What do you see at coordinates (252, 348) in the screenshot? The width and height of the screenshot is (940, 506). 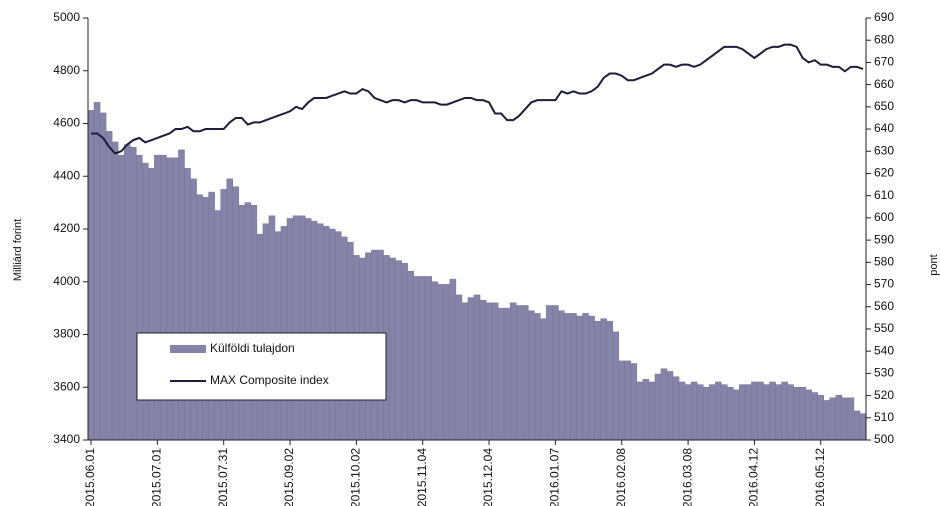 I see `legend-label: Külföldi tulajdon` at bounding box center [252, 348].